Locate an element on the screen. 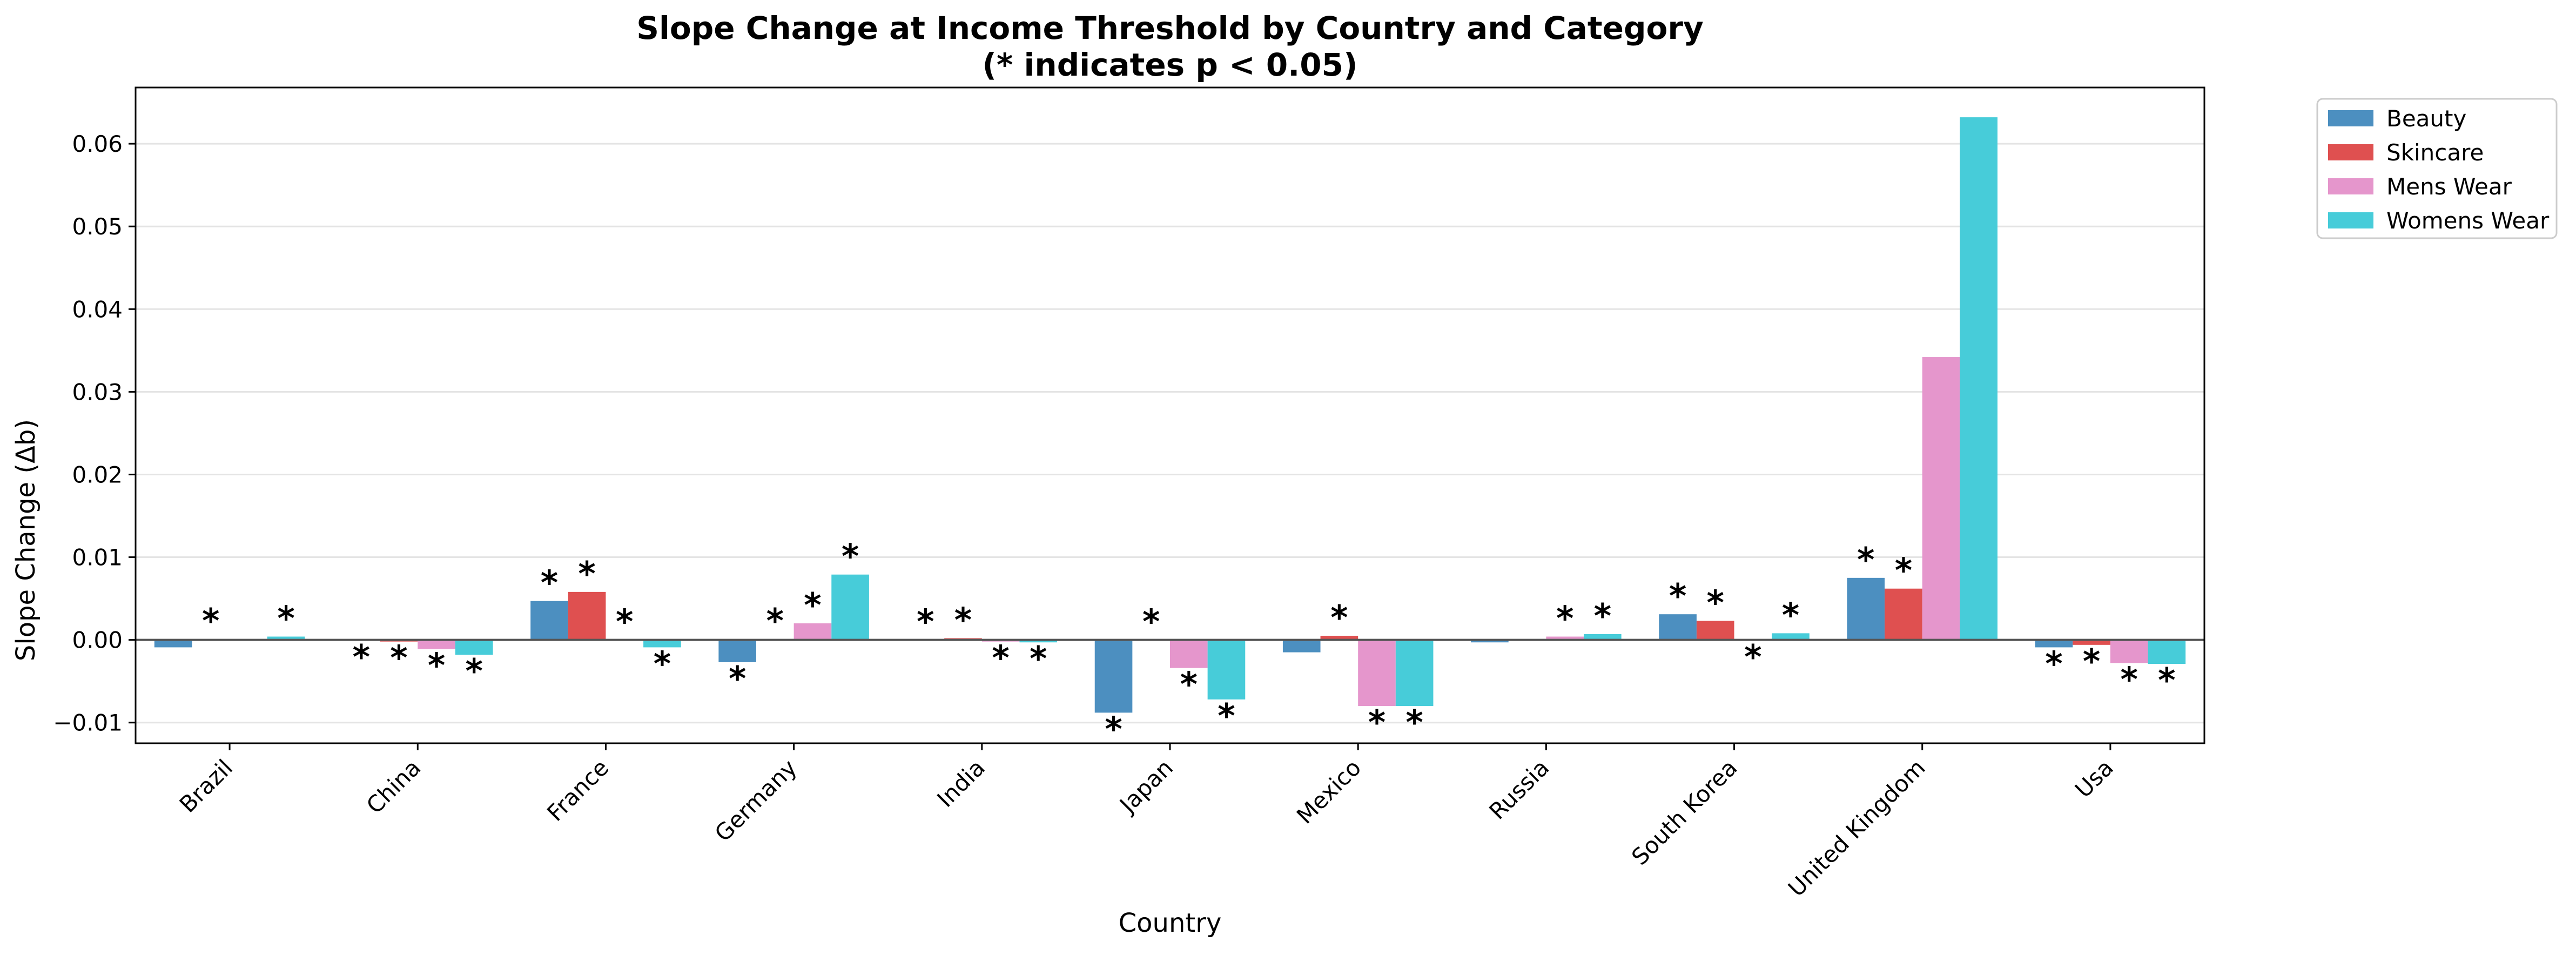 The height and width of the screenshot is (955, 2576). legend: Beauty Skincare Mens Wear Womens Wear is located at coordinates (2437, 168).